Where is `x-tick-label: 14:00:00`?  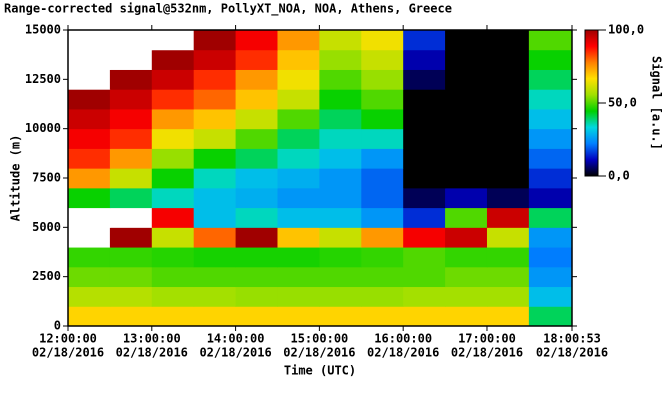
x-tick-label: 14:00:00 is located at coordinates (236, 339).